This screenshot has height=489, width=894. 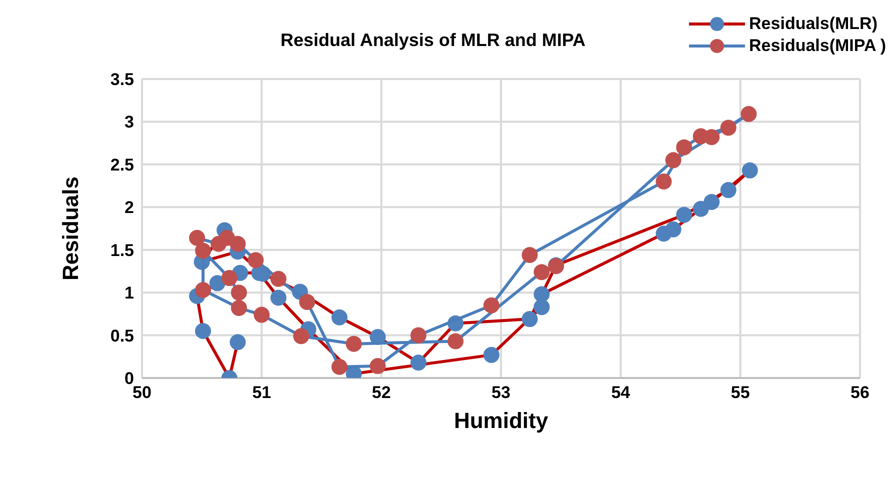 What do you see at coordinates (70, 228) in the screenshot?
I see `y-axis-title: Residuals` at bounding box center [70, 228].